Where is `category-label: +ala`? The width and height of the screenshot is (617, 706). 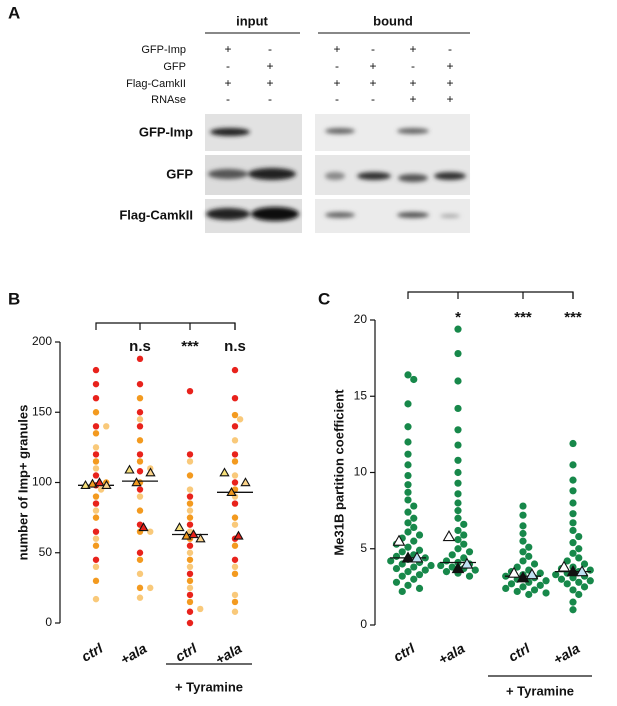 category-label: +ala is located at coordinates (133, 654).